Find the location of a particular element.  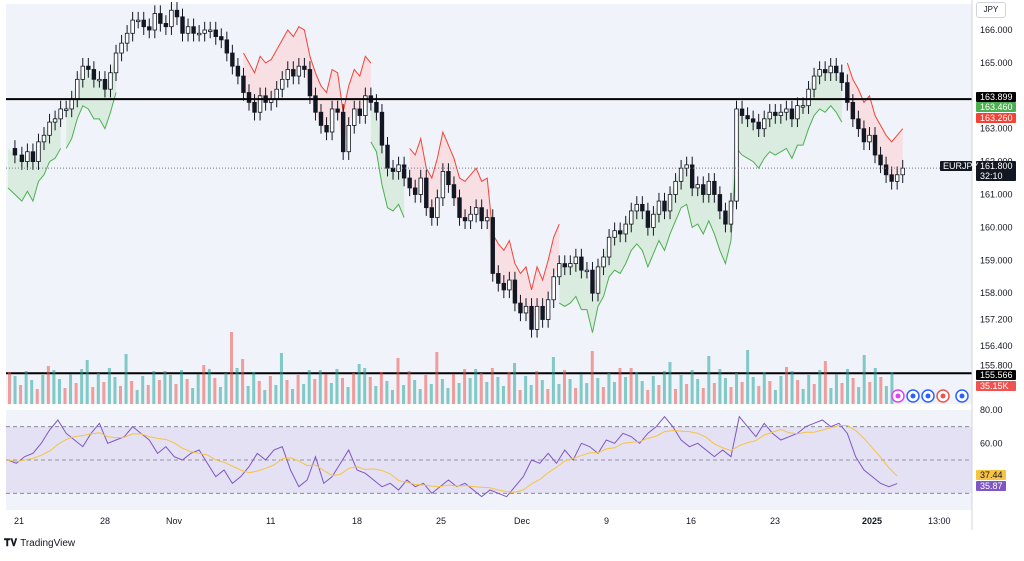

indicator-icon-2-dot is located at coordinates (928, 396).